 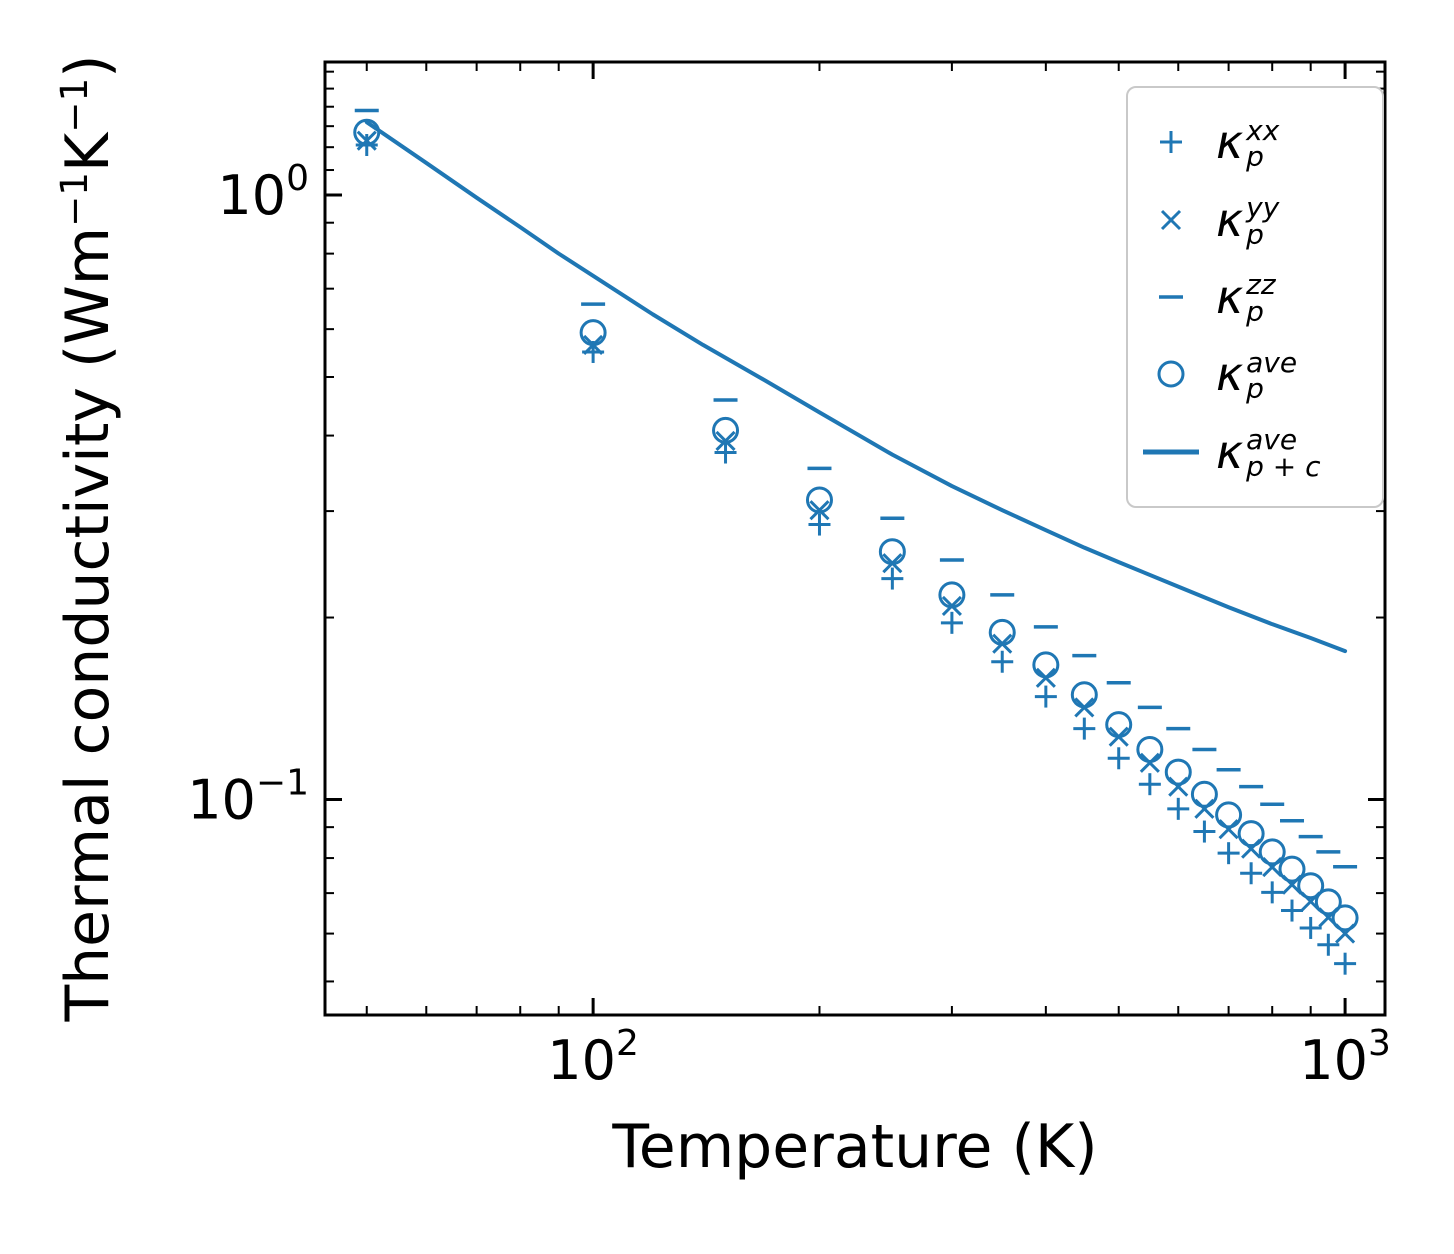 I want to click on legend-item: κ ave p + c, so click(x=1258, y=453).